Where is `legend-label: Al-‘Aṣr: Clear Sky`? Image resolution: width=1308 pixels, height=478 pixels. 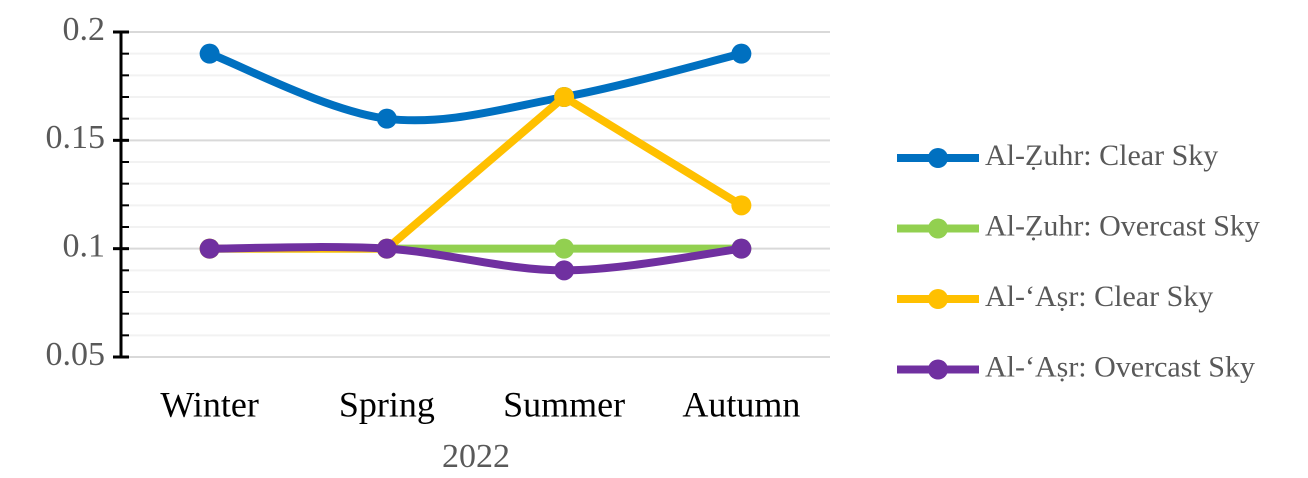 legend-label: Al-‘Aṣr: Clear Sky is located at coordinates (1099, 296).